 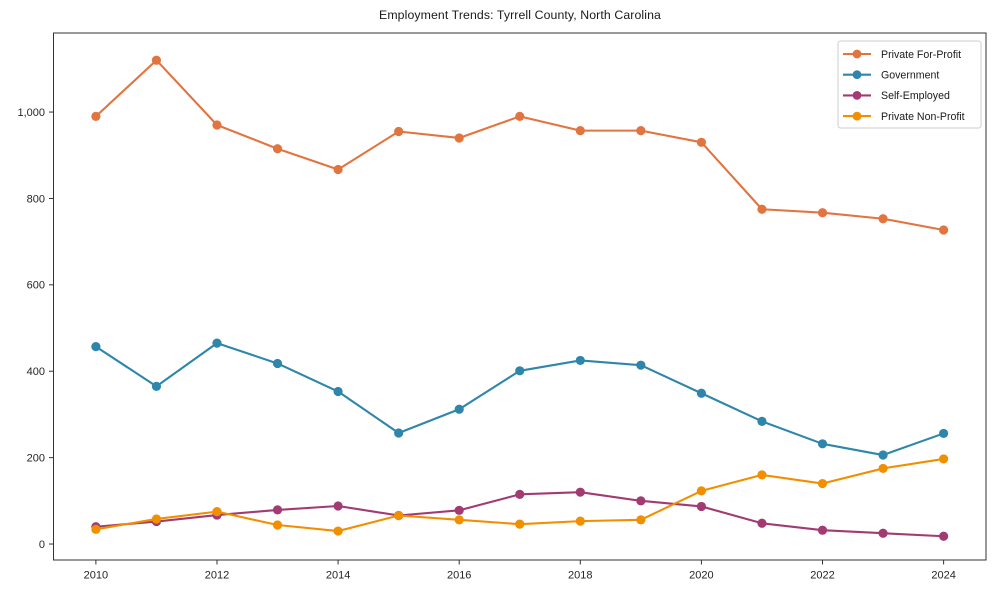 I want to click on x-tick-label: 2014, so click(x=338, y=576).